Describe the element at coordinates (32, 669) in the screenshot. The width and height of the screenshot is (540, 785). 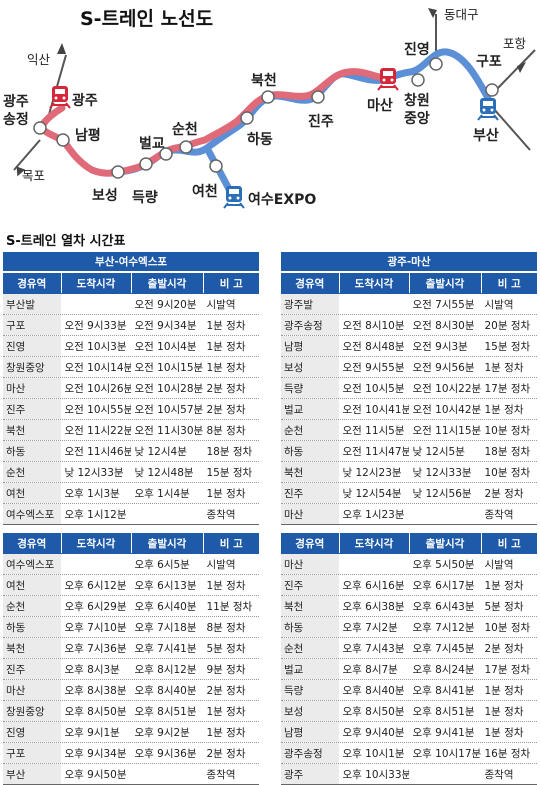
I see `cell-station: 진주` at that location.